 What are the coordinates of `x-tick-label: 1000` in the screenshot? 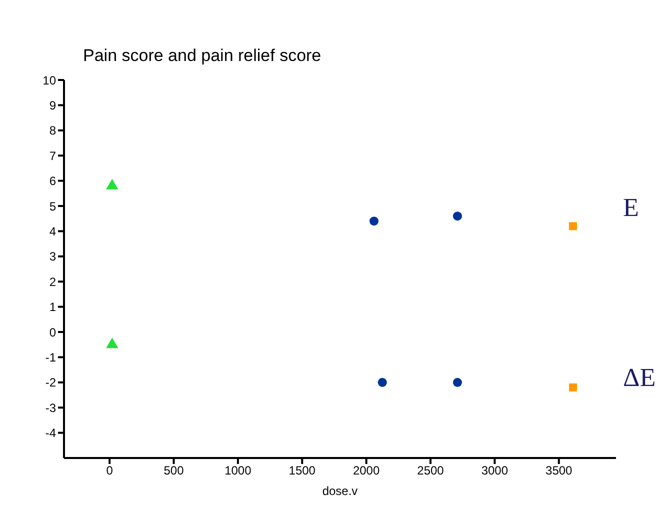 It's located at (238, 471).